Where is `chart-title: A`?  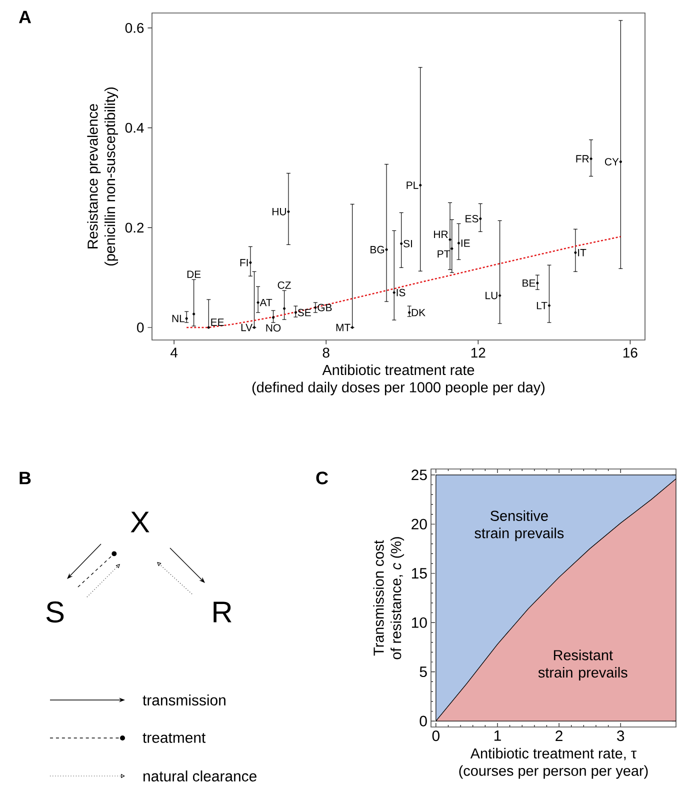
chart-title: A is located at coordinates (25, 17).